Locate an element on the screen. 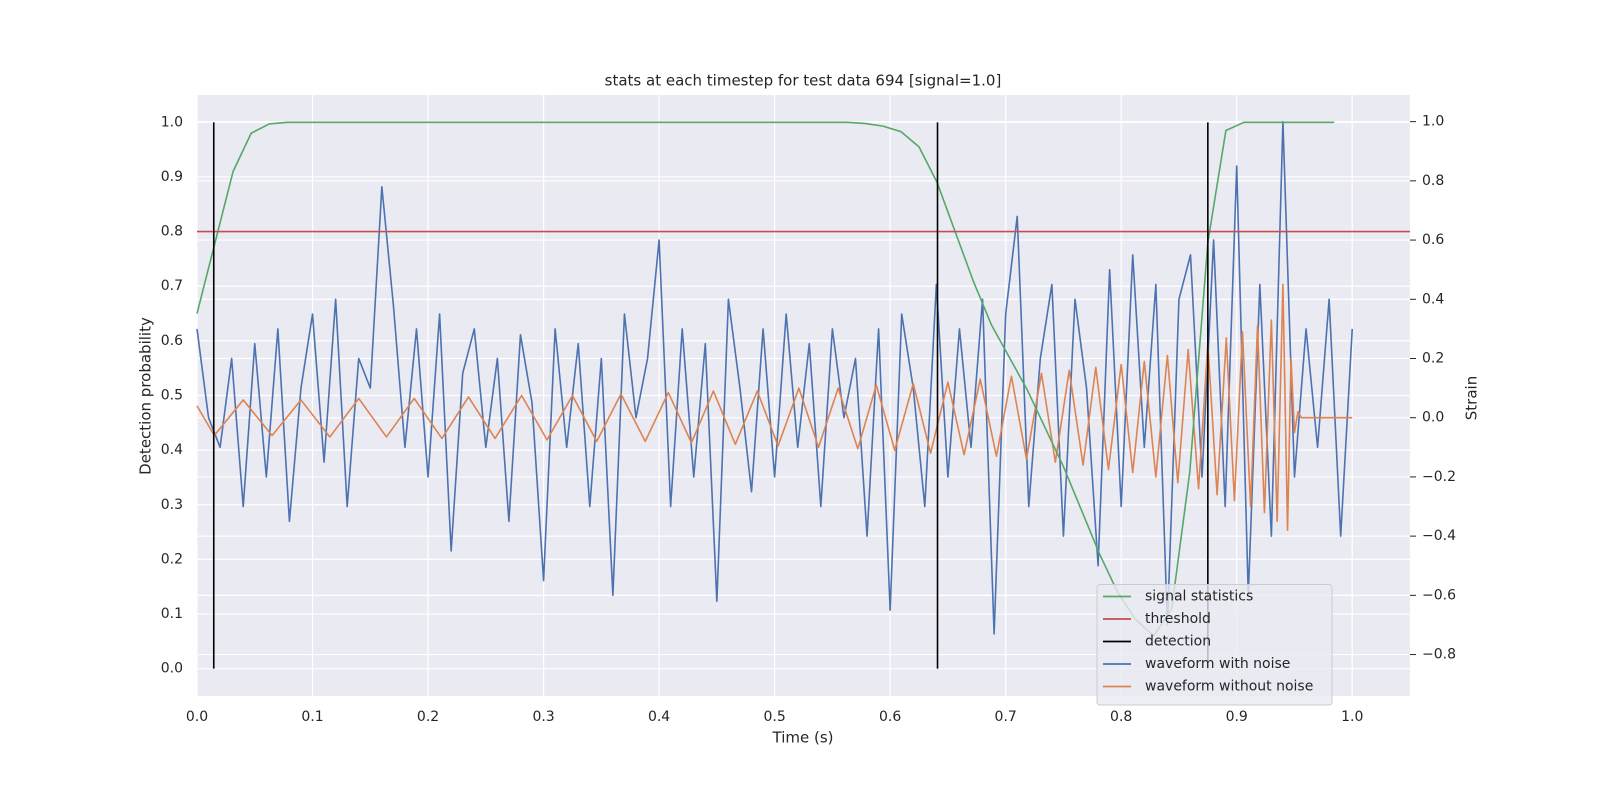  y2-tick-label: 0.6 is located at coordinates (1433, 240).